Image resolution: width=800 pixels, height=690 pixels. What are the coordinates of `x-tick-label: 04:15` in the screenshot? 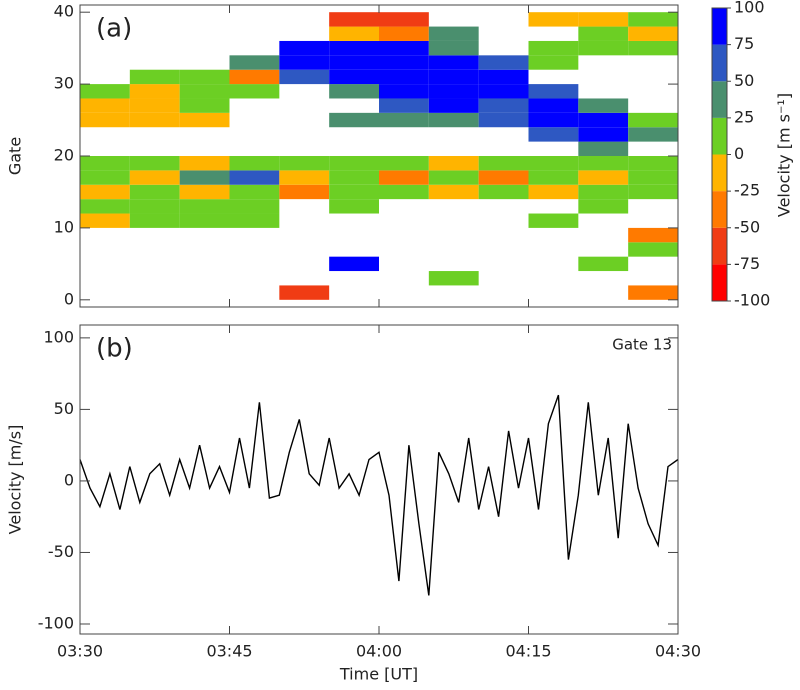 It's located at (528, 651).